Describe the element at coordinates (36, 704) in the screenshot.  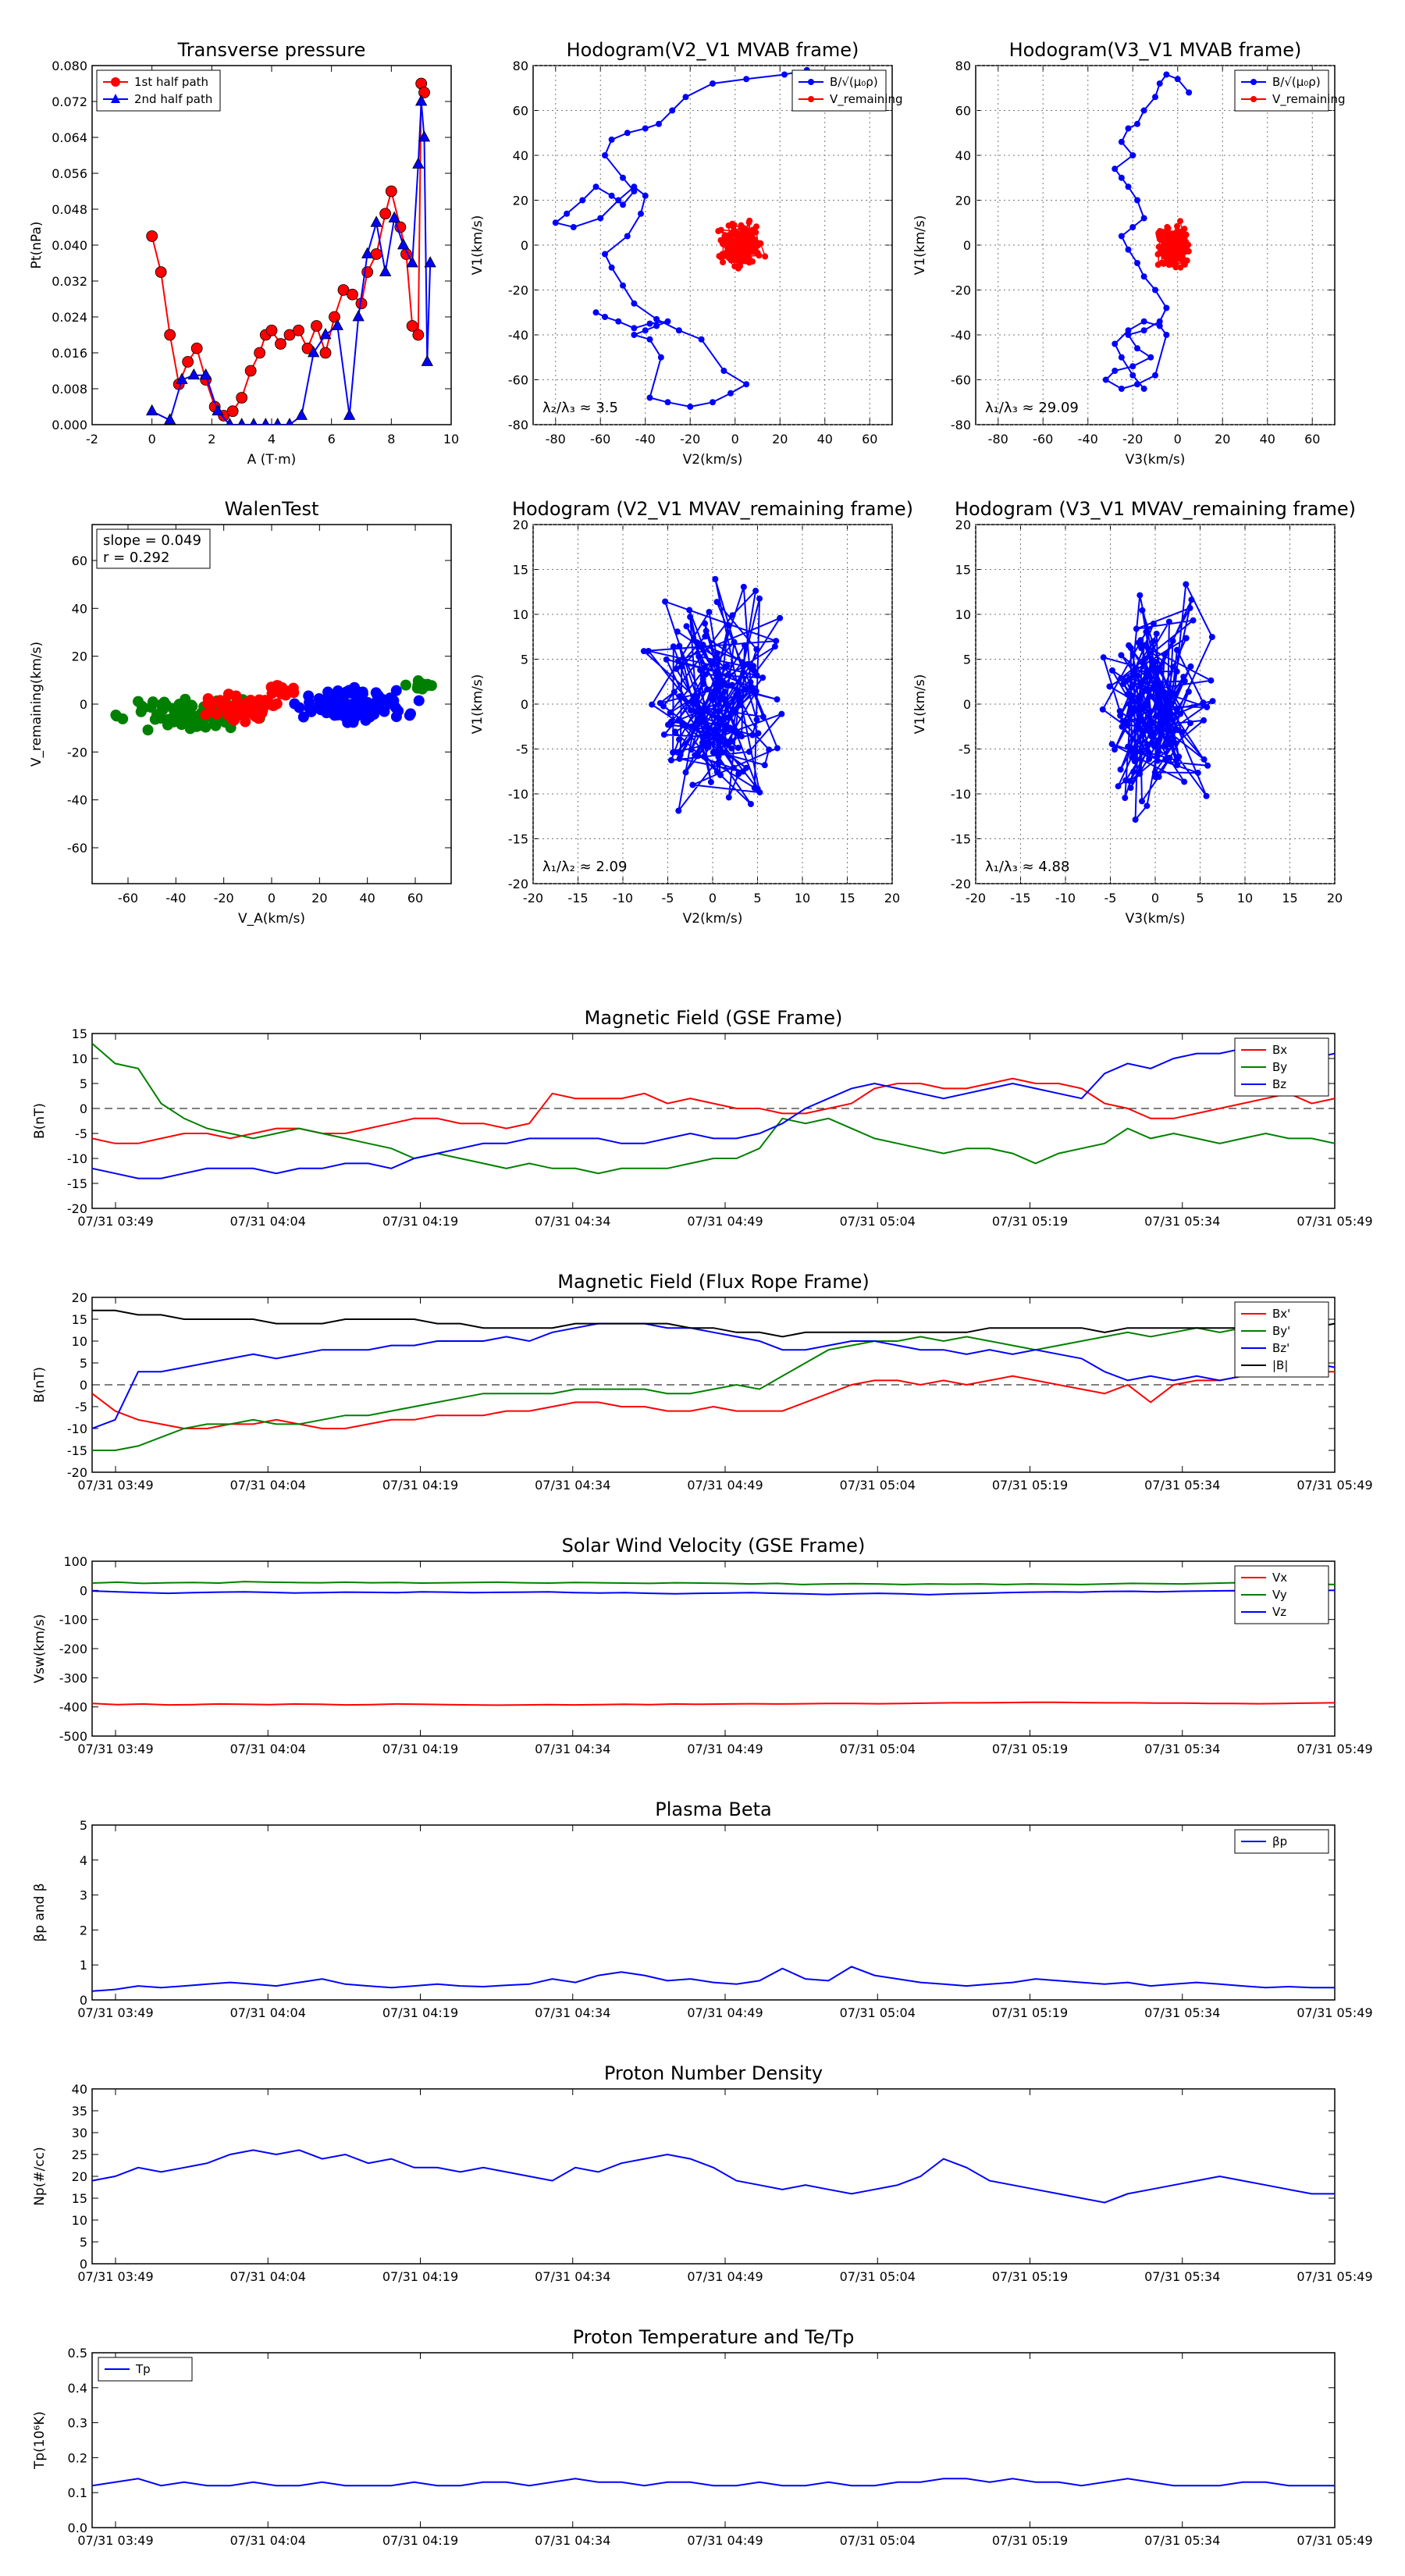
I see `y-axis-label: V_remaining(km/s)` at that location.